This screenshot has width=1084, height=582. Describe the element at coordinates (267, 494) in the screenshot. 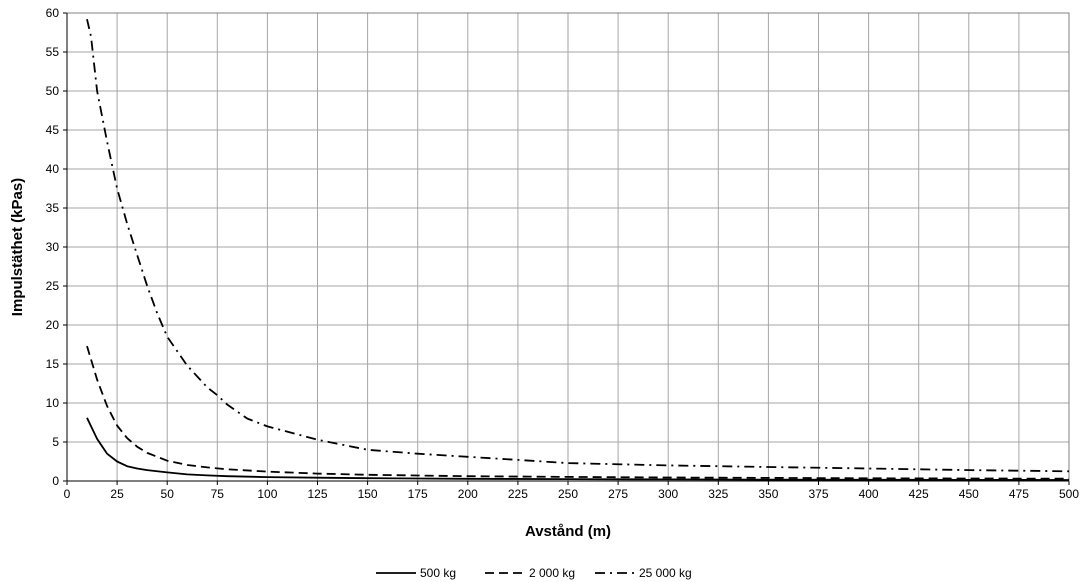

I see `x-tick-label: 100` at that location.